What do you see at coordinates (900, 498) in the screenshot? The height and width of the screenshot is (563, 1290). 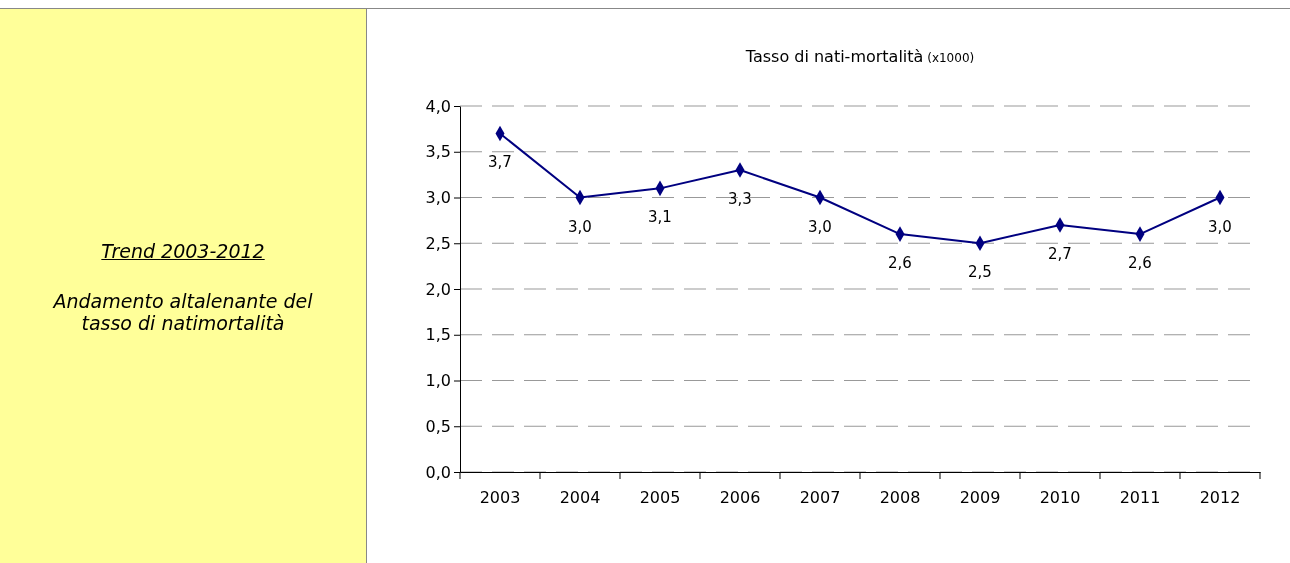 I see `x-tick-label: 2008` at bounding box center [900, 498].